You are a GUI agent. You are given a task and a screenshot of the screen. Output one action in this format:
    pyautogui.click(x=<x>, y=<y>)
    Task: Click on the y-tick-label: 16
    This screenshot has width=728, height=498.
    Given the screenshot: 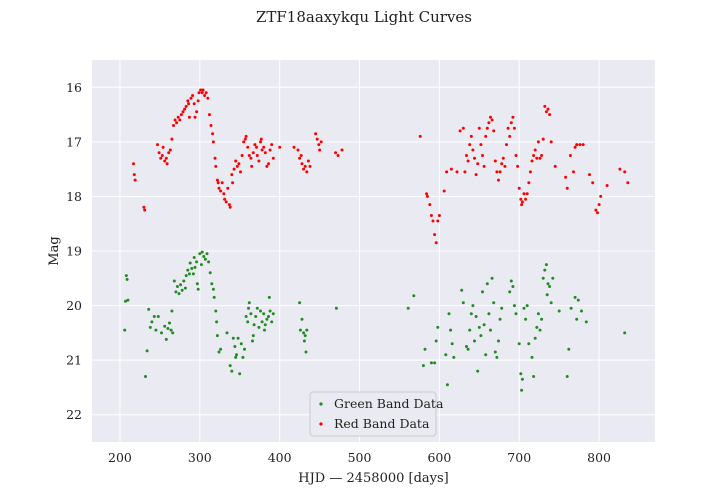 What is the action you would take?
    pyautogui.click(x=74, y=87)
    